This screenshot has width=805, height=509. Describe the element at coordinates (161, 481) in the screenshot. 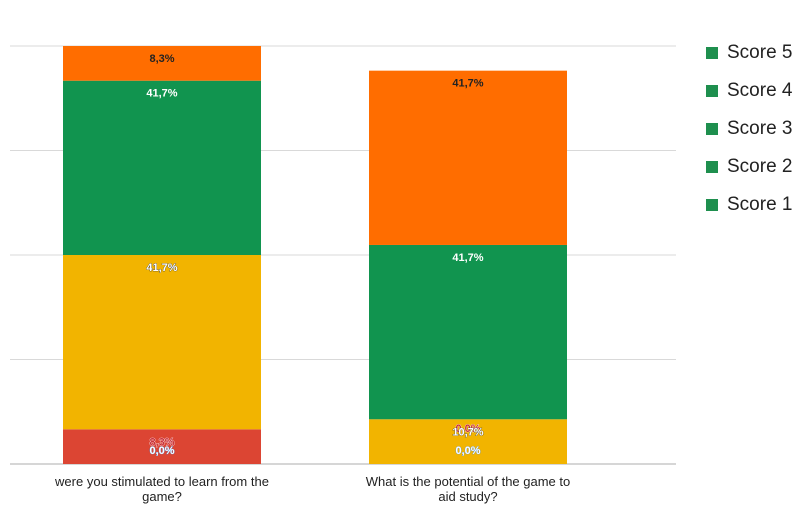

I see `x-tick-label: were you stimulated to learn from the` at that location.